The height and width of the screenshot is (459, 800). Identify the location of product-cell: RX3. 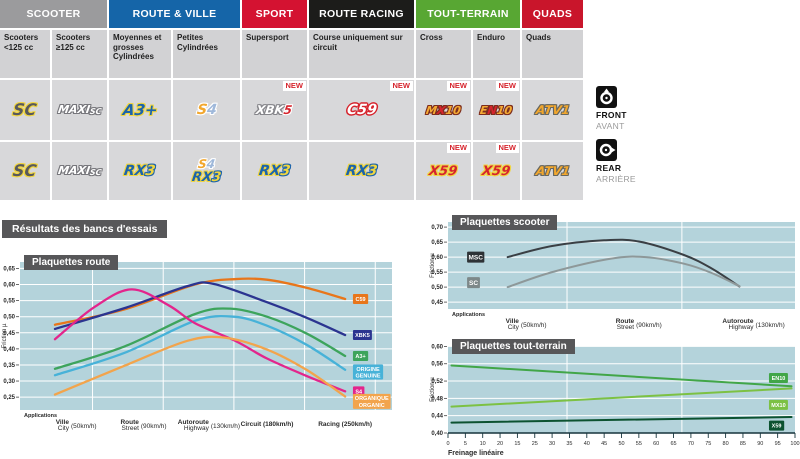
(274, 171).